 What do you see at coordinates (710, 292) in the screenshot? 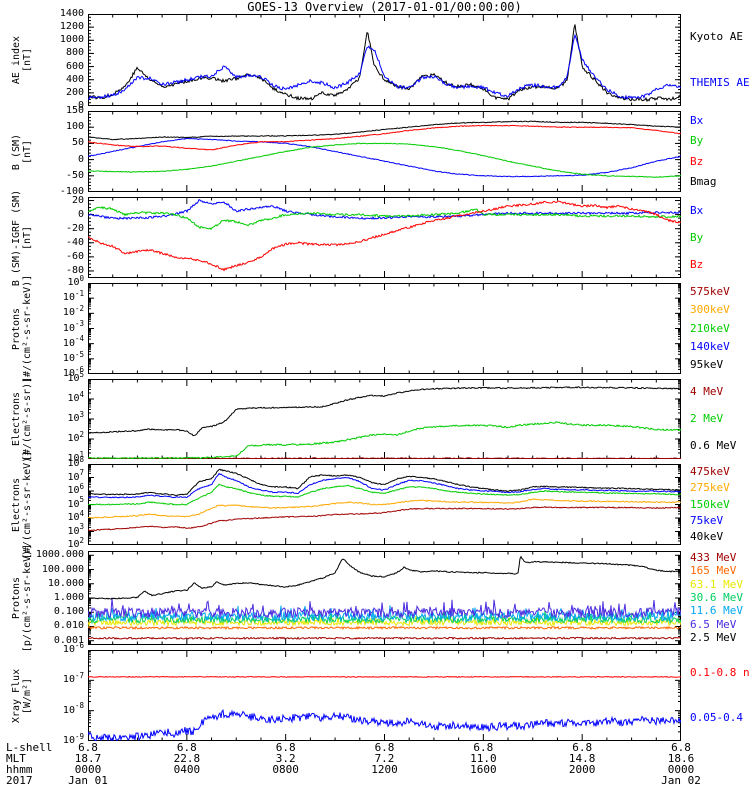
I see `legend-575kev: 575keV` at bounding box center [710, 292].